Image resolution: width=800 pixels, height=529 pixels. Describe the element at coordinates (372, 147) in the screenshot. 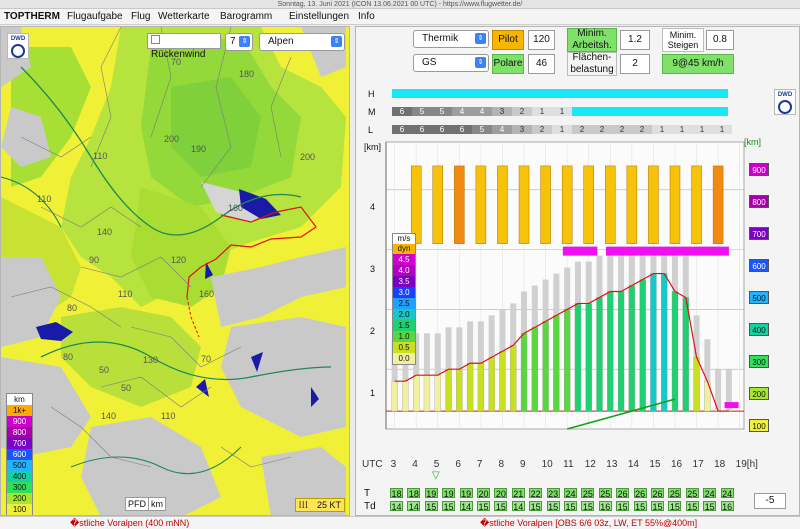

I see `y-axis-unit: [km]` at that location.